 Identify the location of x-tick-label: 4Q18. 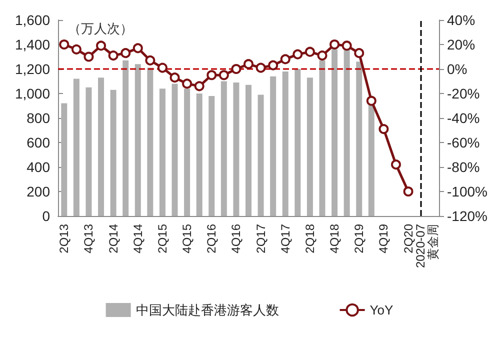
(335, 239).